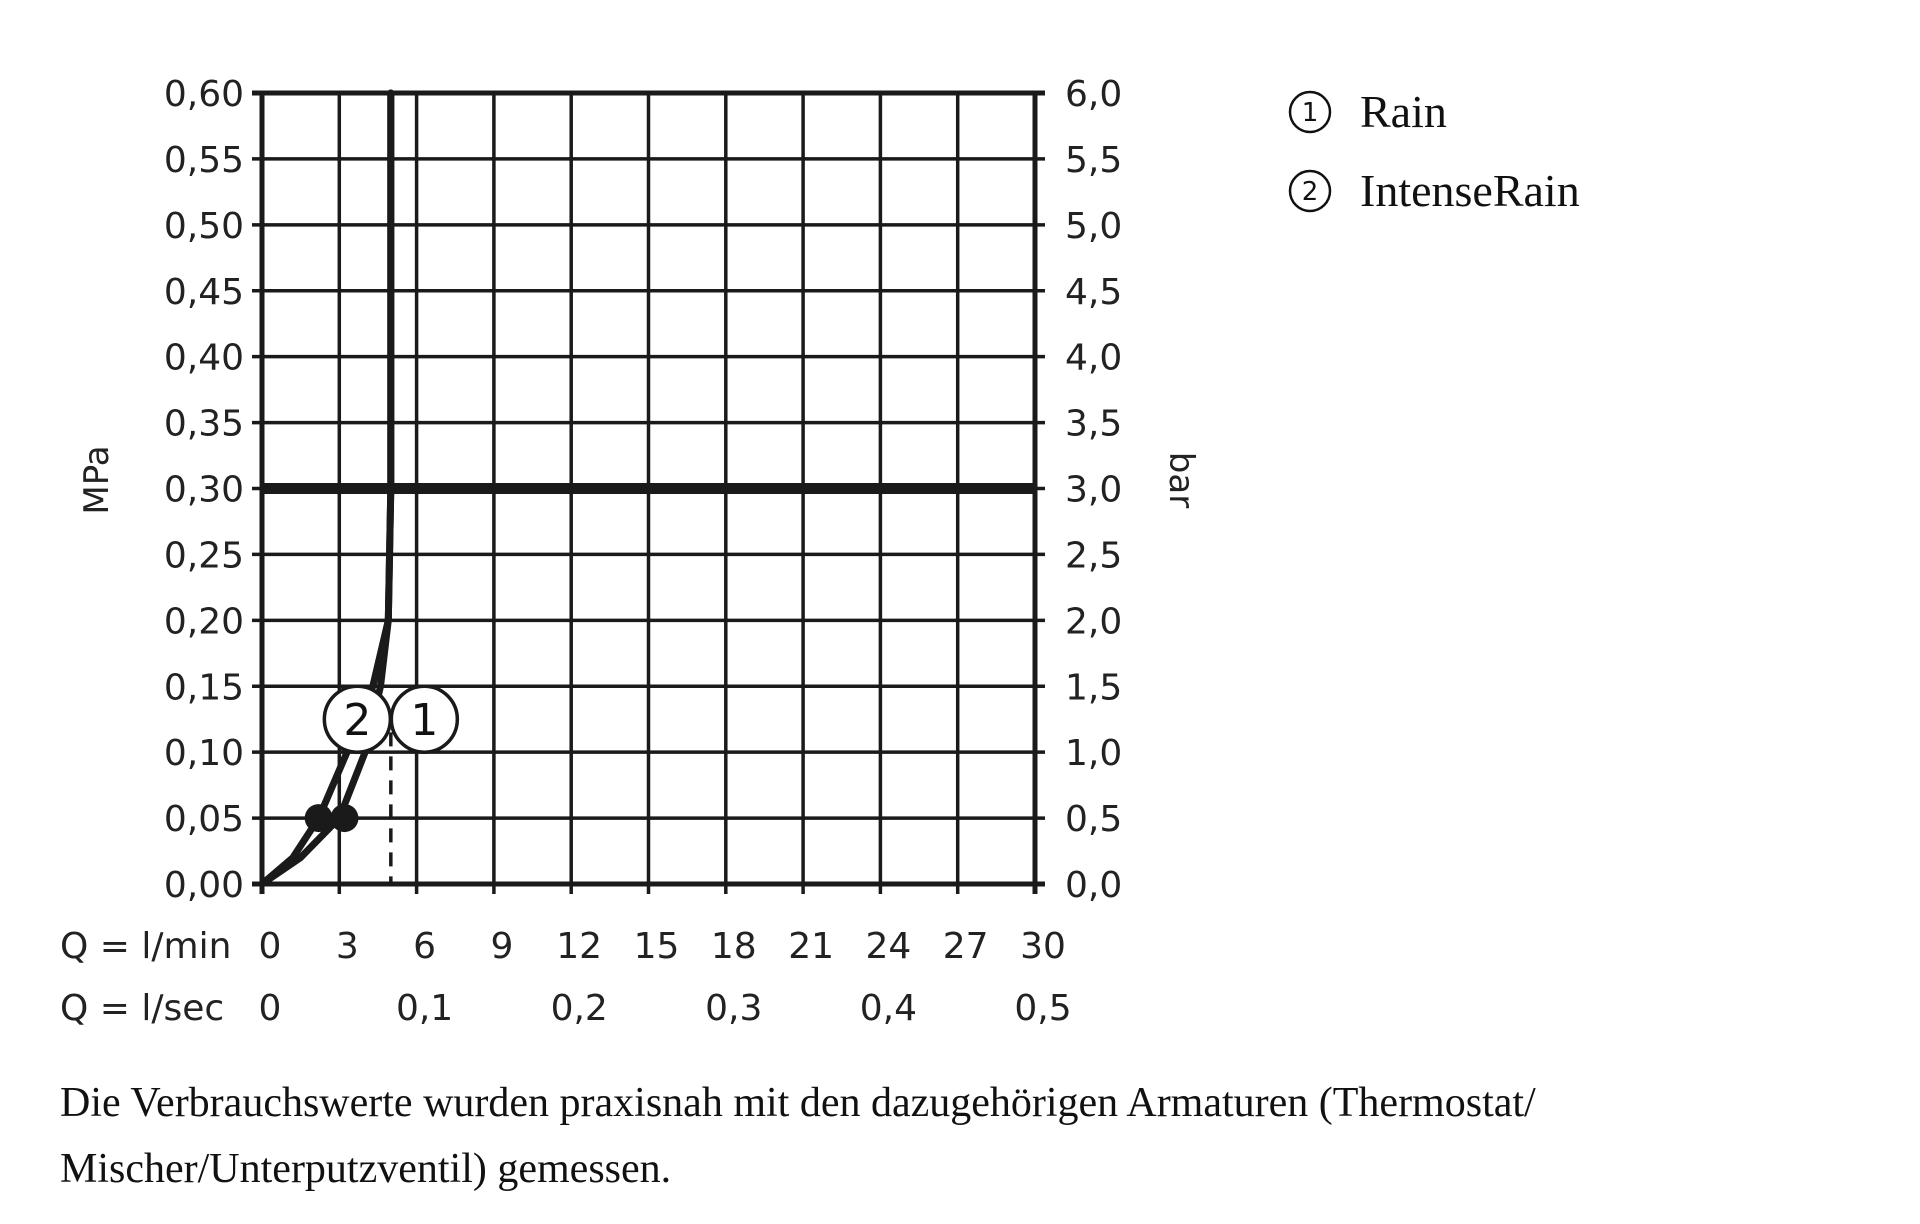  Describe the element at coordinates (966, 946) in the screenshot. I see `x-tick-label-lmin: 27` at that location.